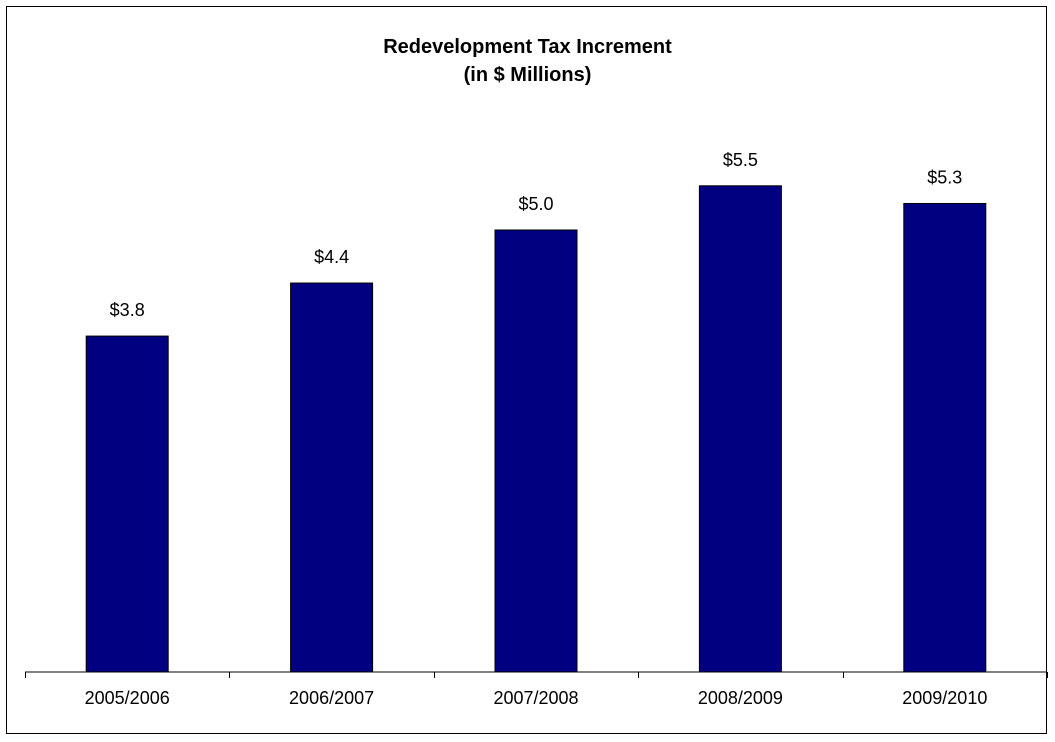  Describe the element at coordinates (536, 451) in the screenshot. I see `bar-2007/2008` at that location.